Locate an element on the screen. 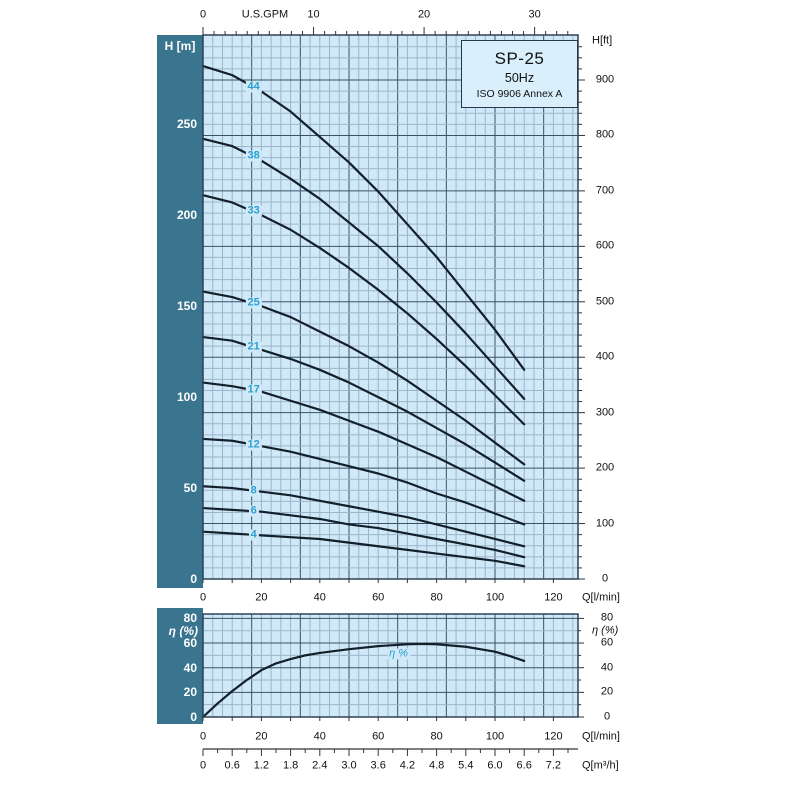 The image size is (800, 800). curve-label-38: 38 is located at coordinates (253, 155).